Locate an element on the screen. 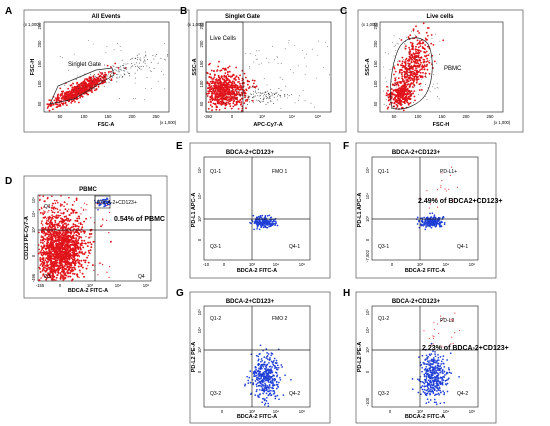  y-tick-label: 150 is located at coordinates (201, 64).